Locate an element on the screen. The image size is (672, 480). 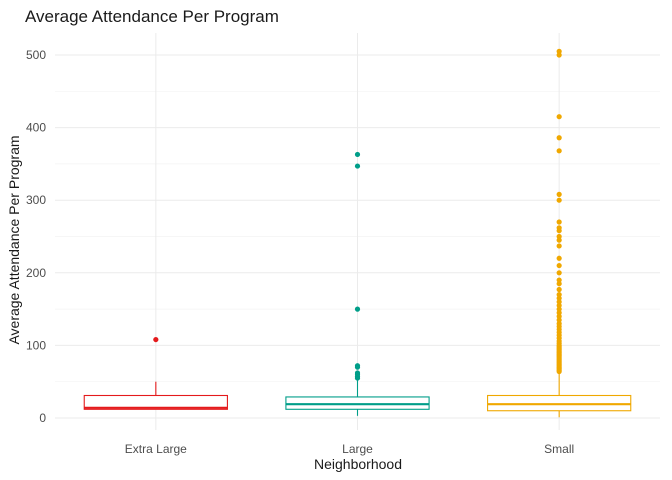
x-tick-label: Small is located at coordinates (559, 449).